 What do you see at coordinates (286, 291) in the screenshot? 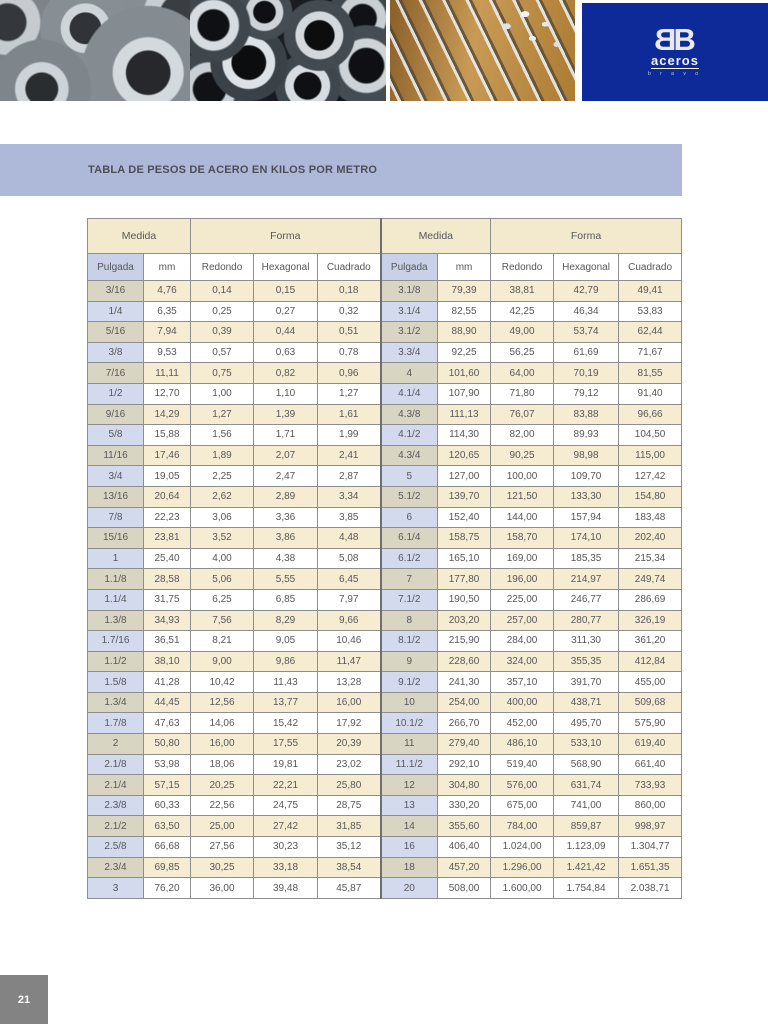
I see `cell-value: 0,15` at bounding box center [286, 291].